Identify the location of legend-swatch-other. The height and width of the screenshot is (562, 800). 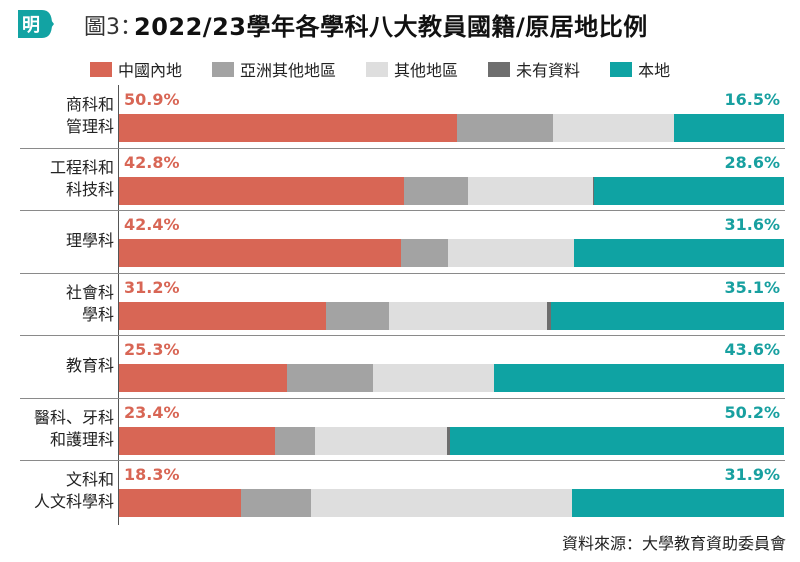
(377, 69).